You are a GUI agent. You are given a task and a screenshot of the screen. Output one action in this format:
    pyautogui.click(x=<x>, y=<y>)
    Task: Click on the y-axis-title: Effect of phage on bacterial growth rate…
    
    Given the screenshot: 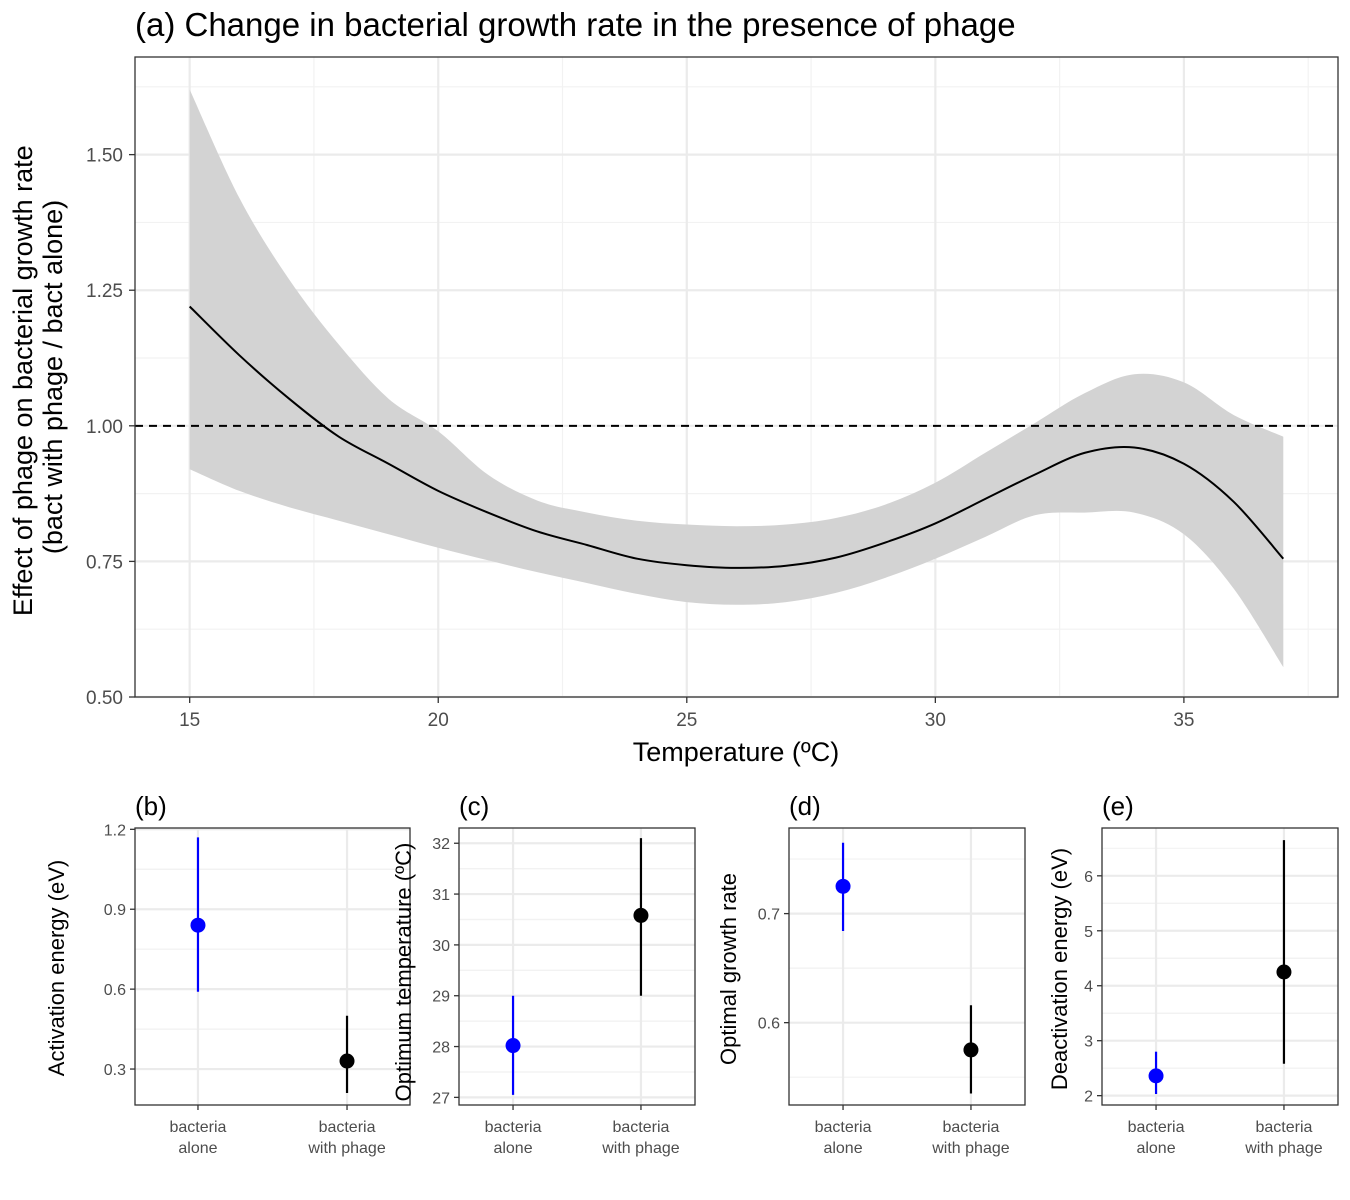 What is the action you would take?
    pyautogui.click(x=38, y=377)
    